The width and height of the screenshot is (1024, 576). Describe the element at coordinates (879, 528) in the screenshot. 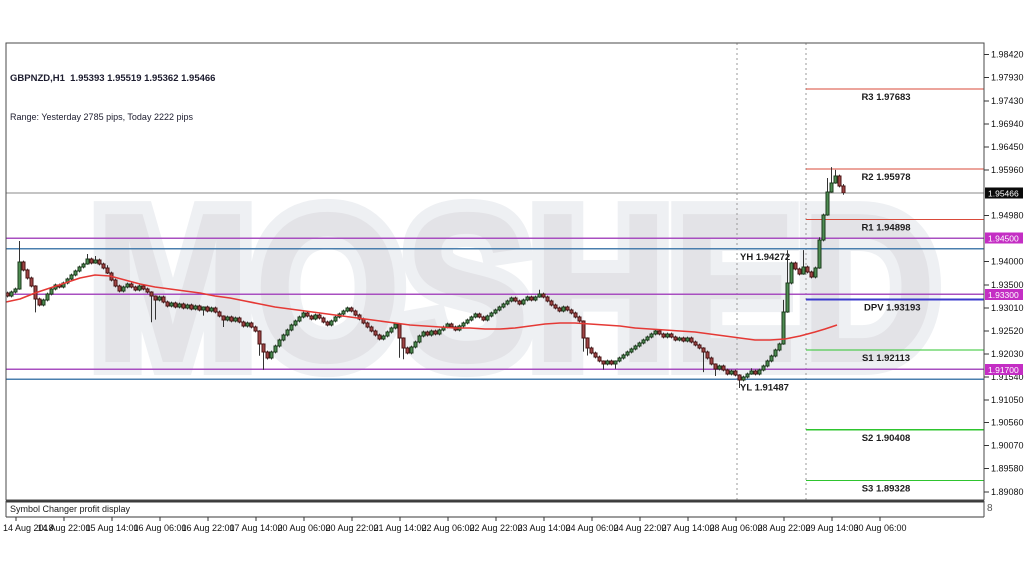

I see `time-tick-label: 30 Aug 06:00` at that location.